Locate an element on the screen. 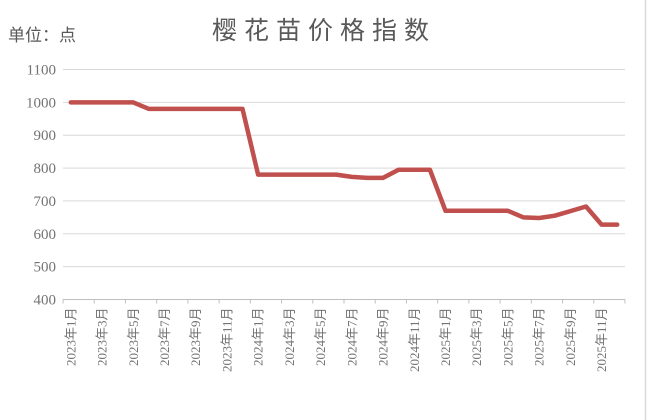 This screenshot has width=648, height=420. y-axis-tick-label: 700 is located at coordinates (45, 202).